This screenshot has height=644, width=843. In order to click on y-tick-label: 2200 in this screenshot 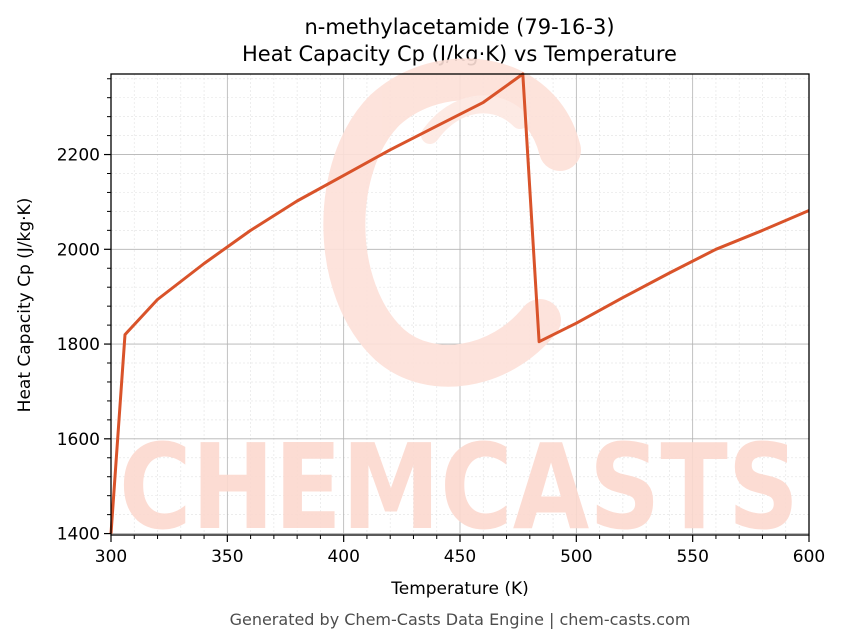, I will do `click(78, 156)`.